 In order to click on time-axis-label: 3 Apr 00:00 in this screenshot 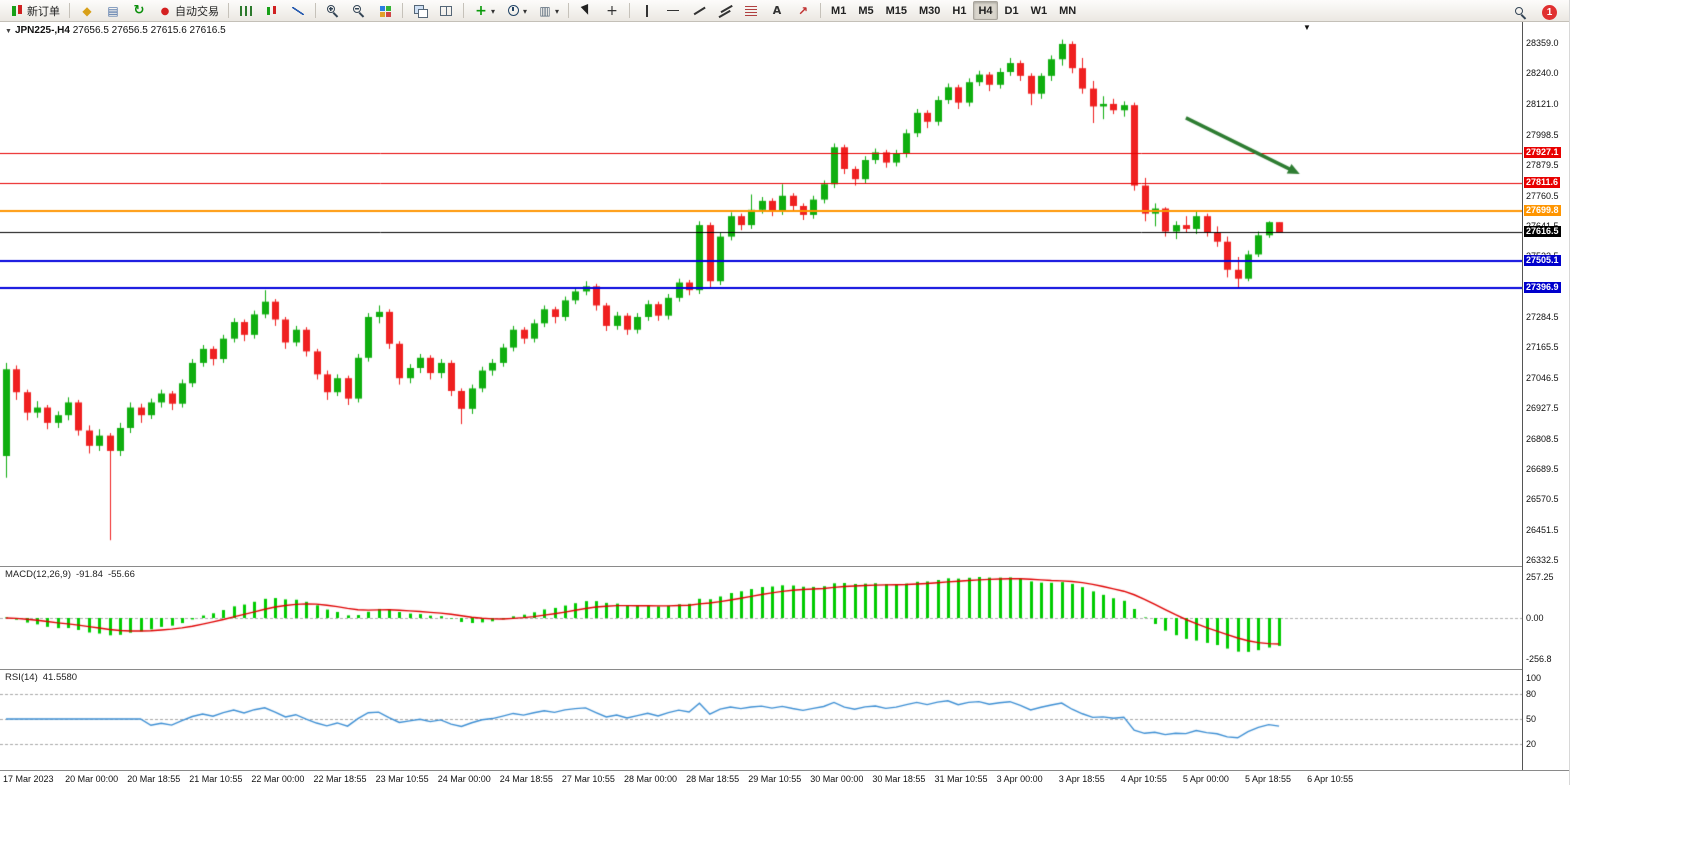, I will do `click(1019, 779)`.